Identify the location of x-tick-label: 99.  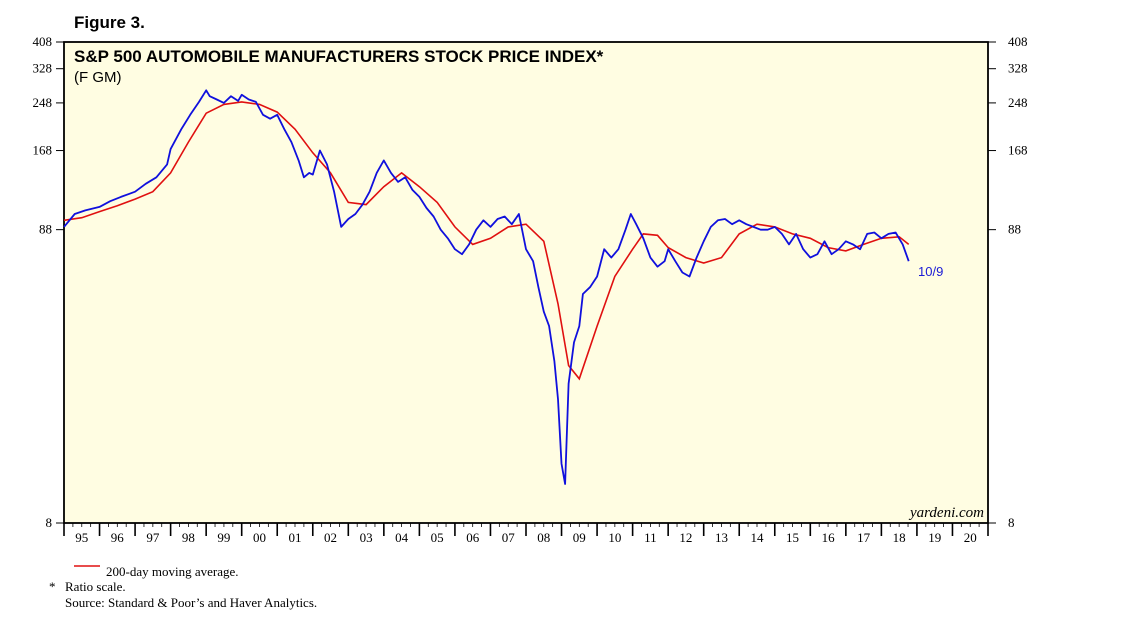
(223, 537).